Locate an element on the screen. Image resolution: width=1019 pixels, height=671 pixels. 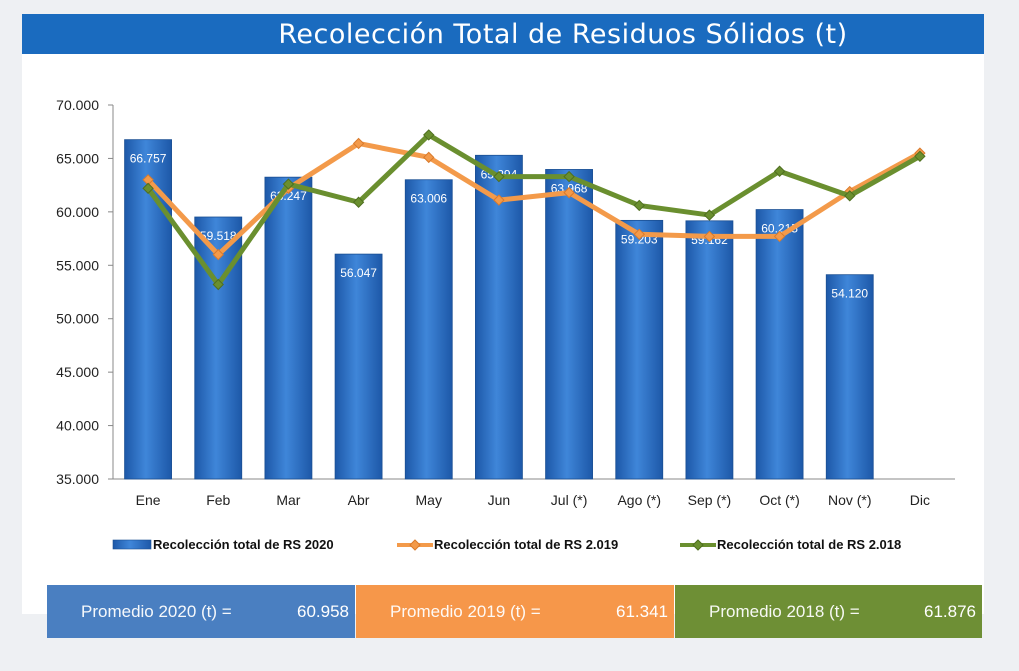
x-tick-label: Ene is located at coordinates (148, 500).